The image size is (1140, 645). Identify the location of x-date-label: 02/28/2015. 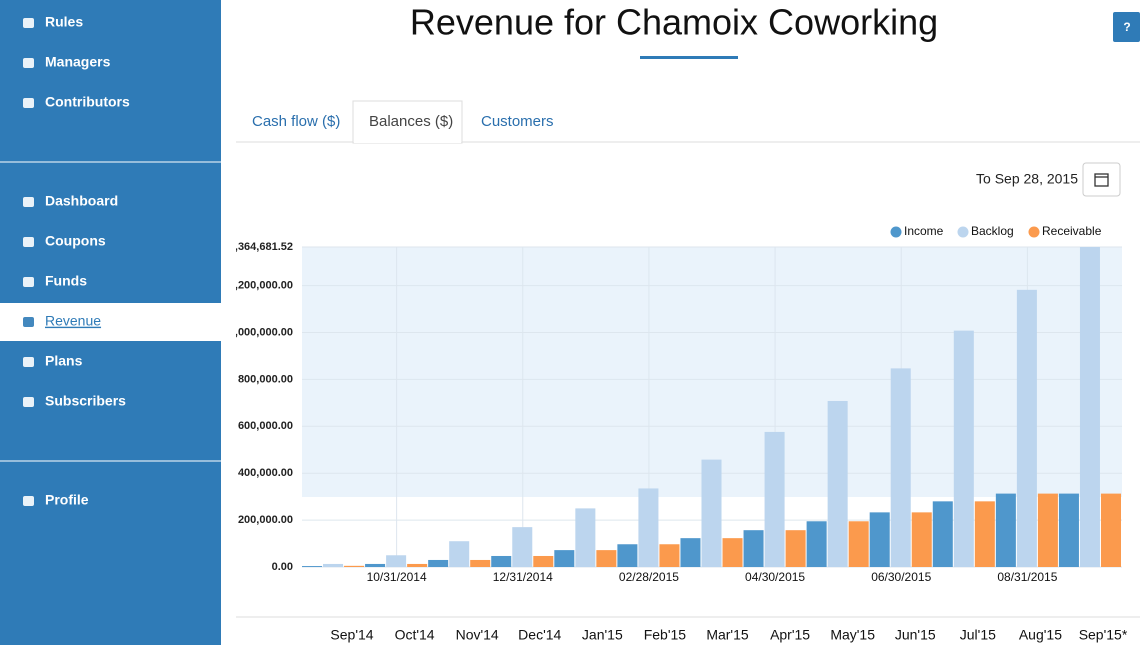
(649, 577).